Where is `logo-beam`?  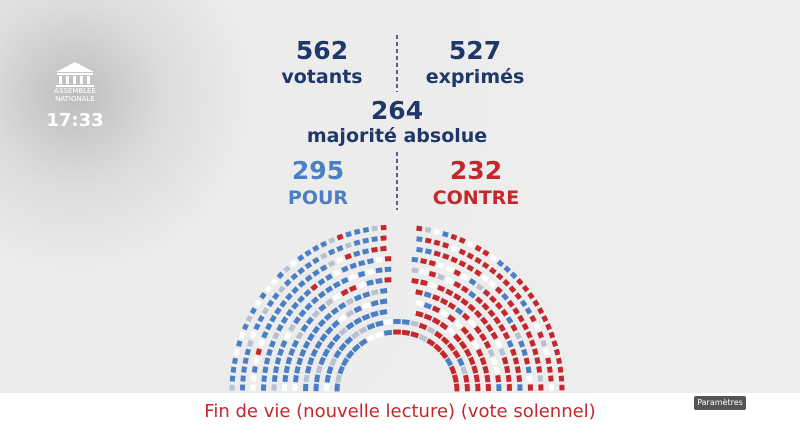
logo-beam is located at coordinates (75, 74).